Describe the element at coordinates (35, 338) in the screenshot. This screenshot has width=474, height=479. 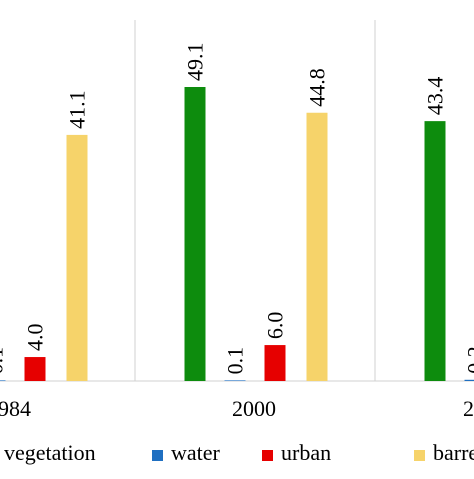
I see `data-label: 4.0` at that location.